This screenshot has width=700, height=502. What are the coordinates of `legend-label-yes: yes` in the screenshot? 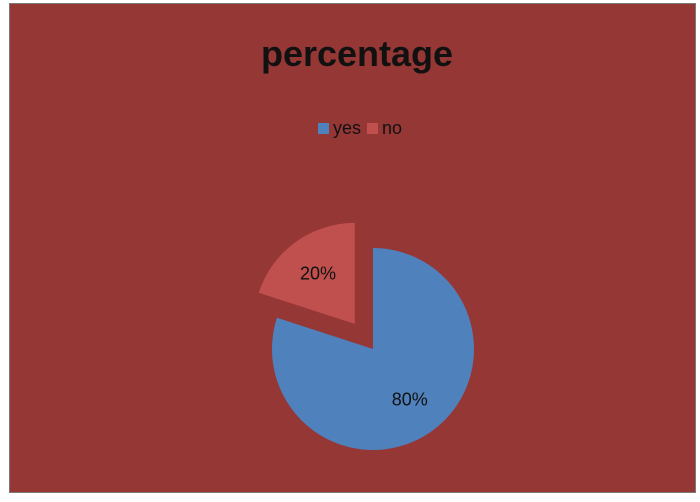 It's located at (346, 128).